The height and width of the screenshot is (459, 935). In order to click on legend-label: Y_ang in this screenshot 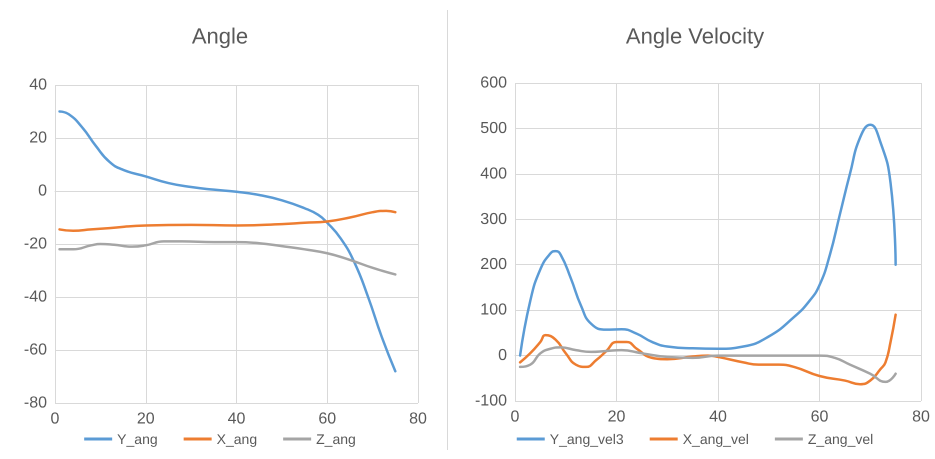, I will do `click(137, 439)`.